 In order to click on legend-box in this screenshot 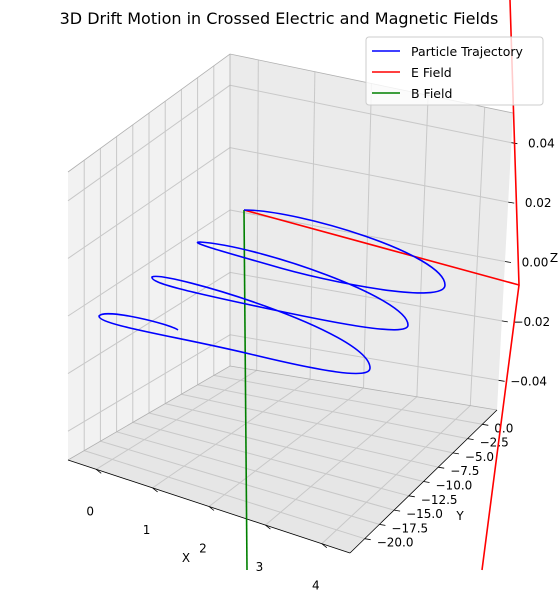, I will do `click(454, 71)`.